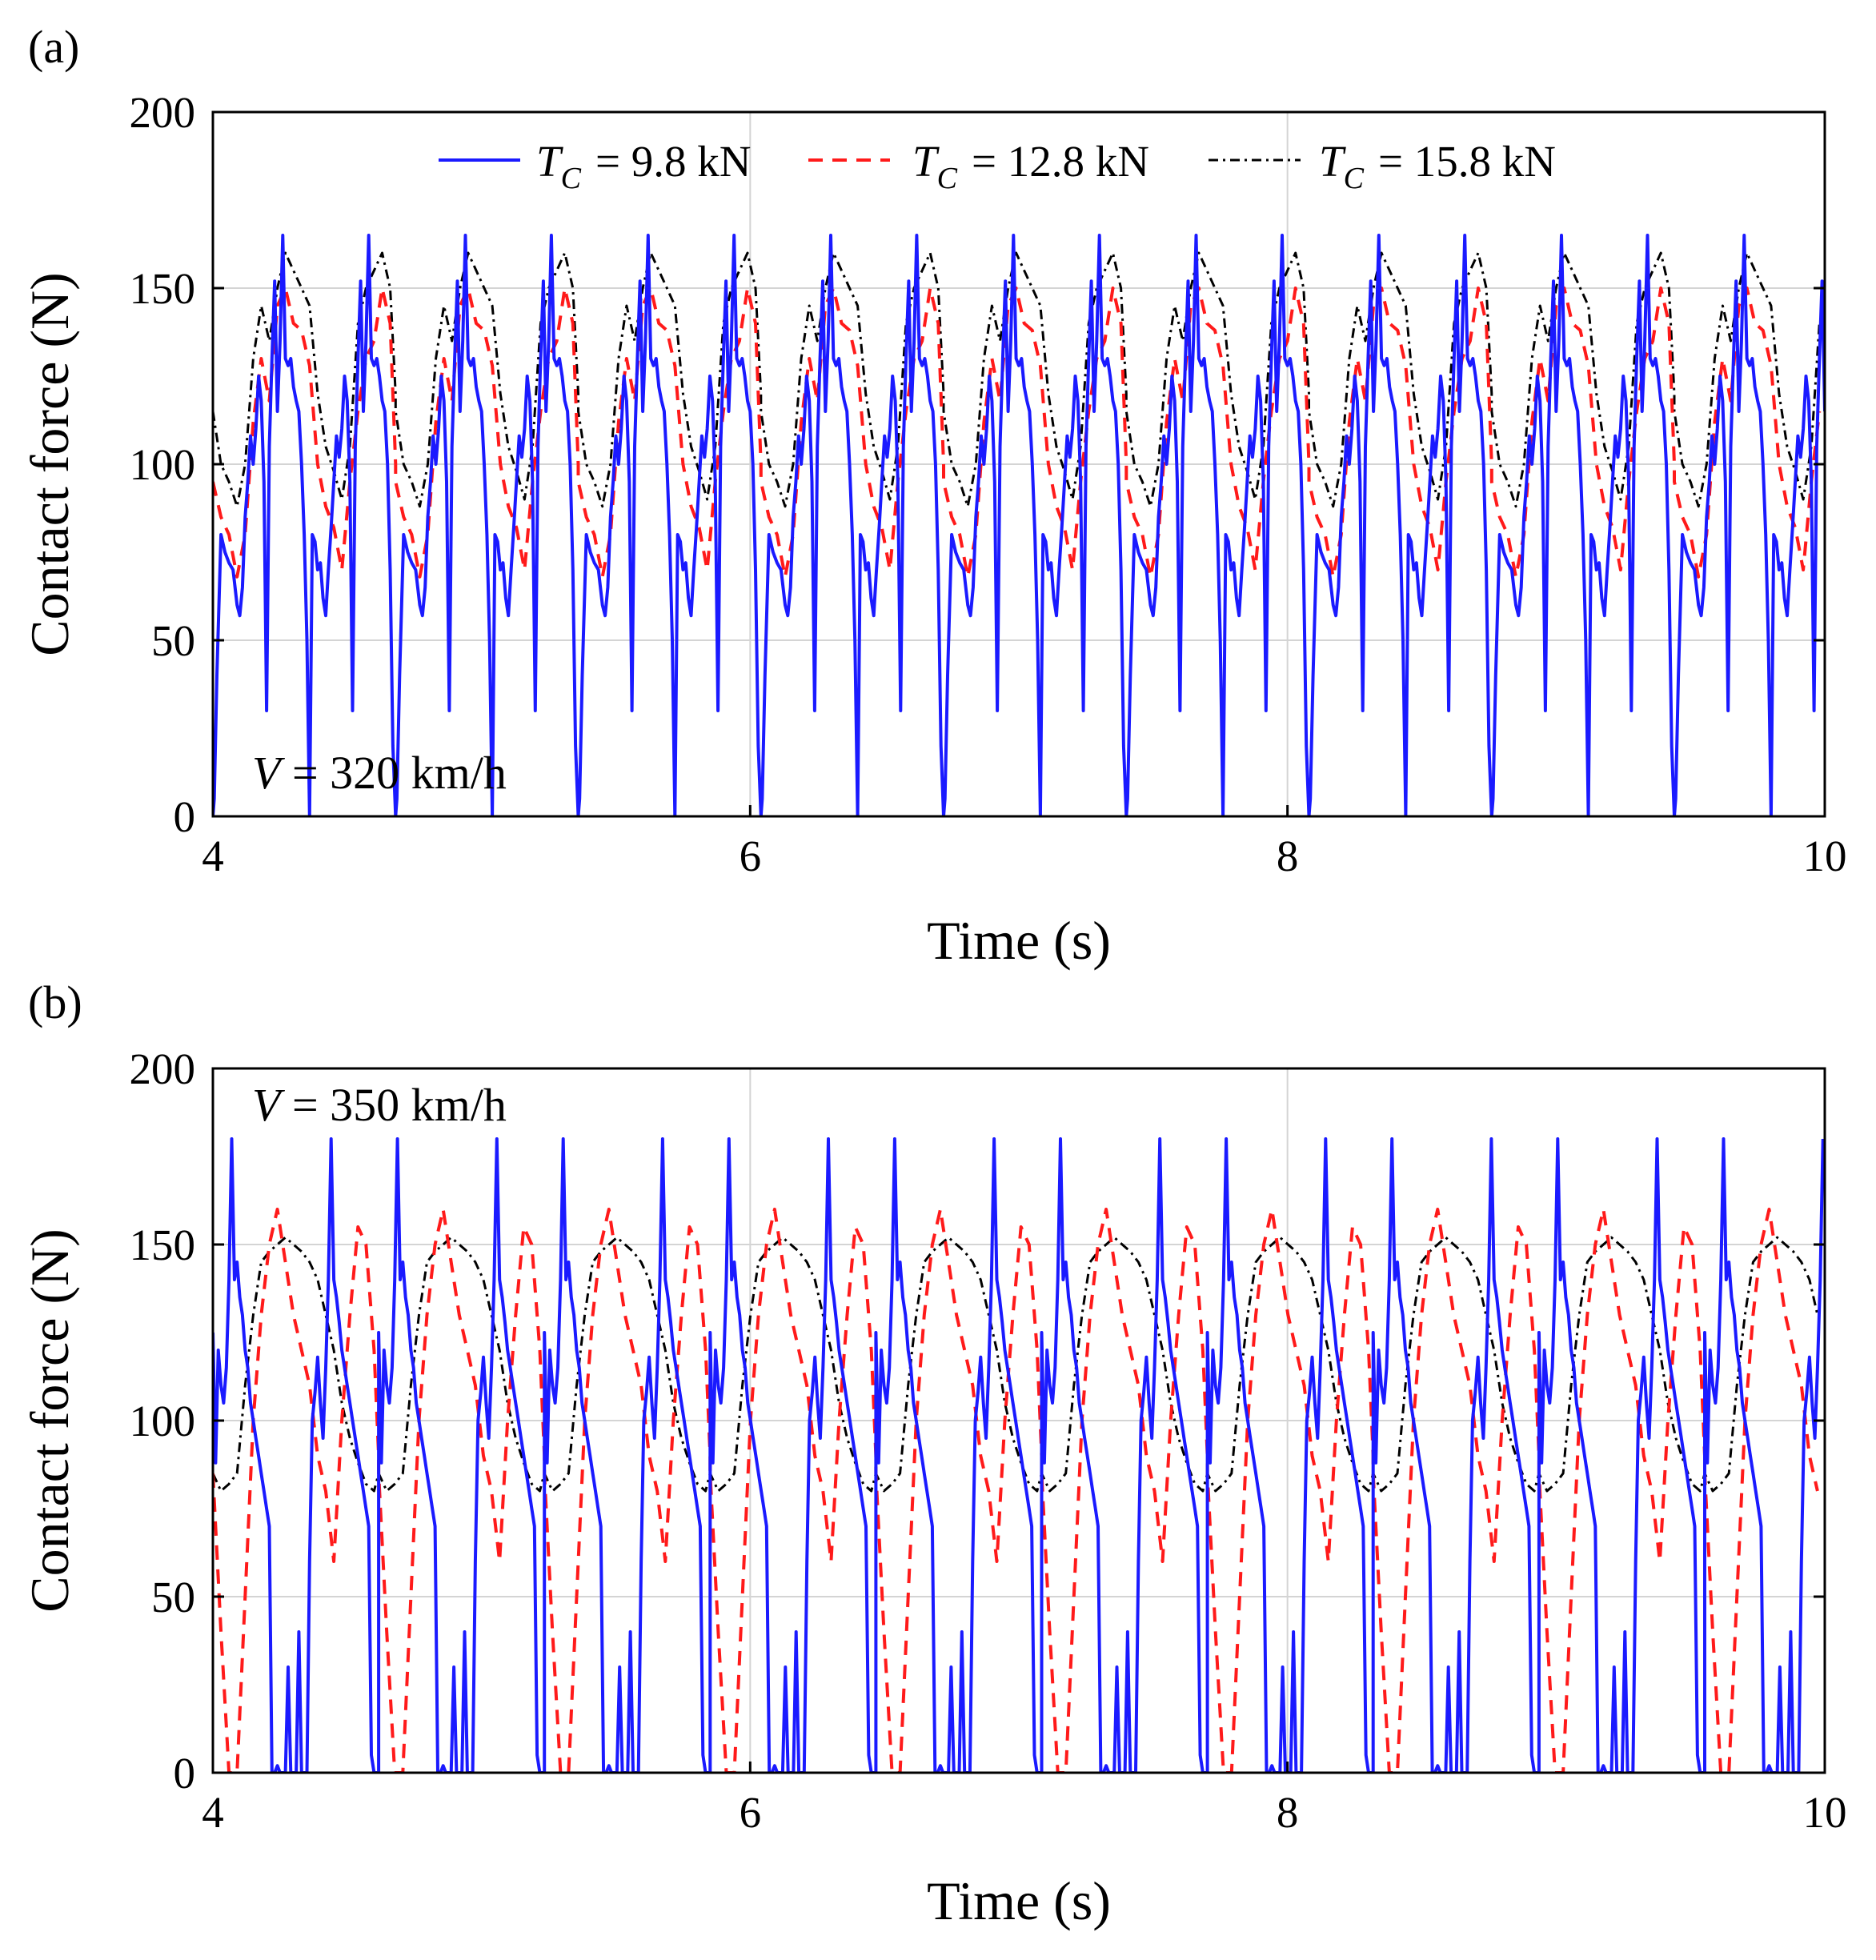 This screenshot has width=1876, height=1960. I want to click on panel-a-annotation: V = 320 km/h, so click(379, 773).